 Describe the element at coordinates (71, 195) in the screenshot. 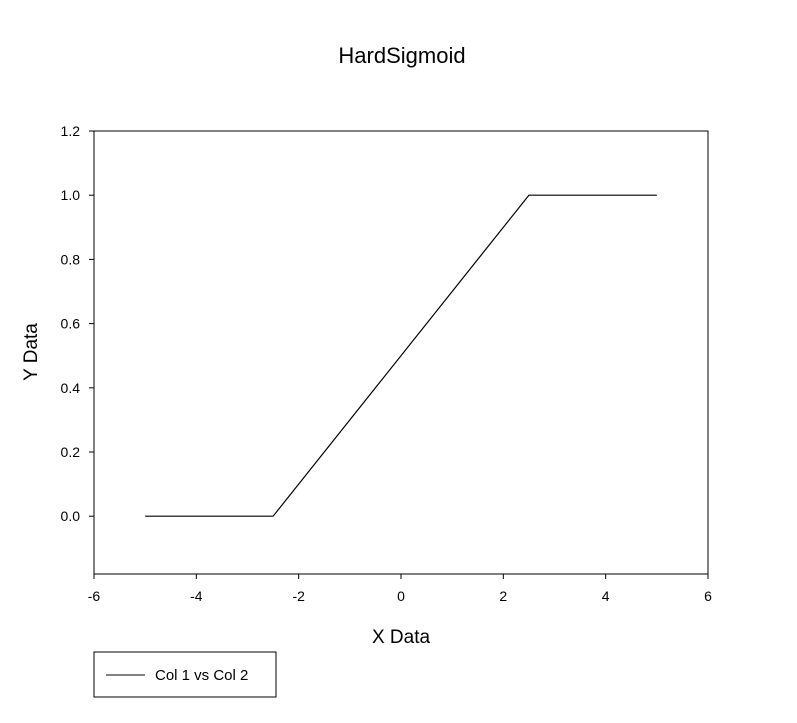

I see `y-tick-label: 1.0` at that location.